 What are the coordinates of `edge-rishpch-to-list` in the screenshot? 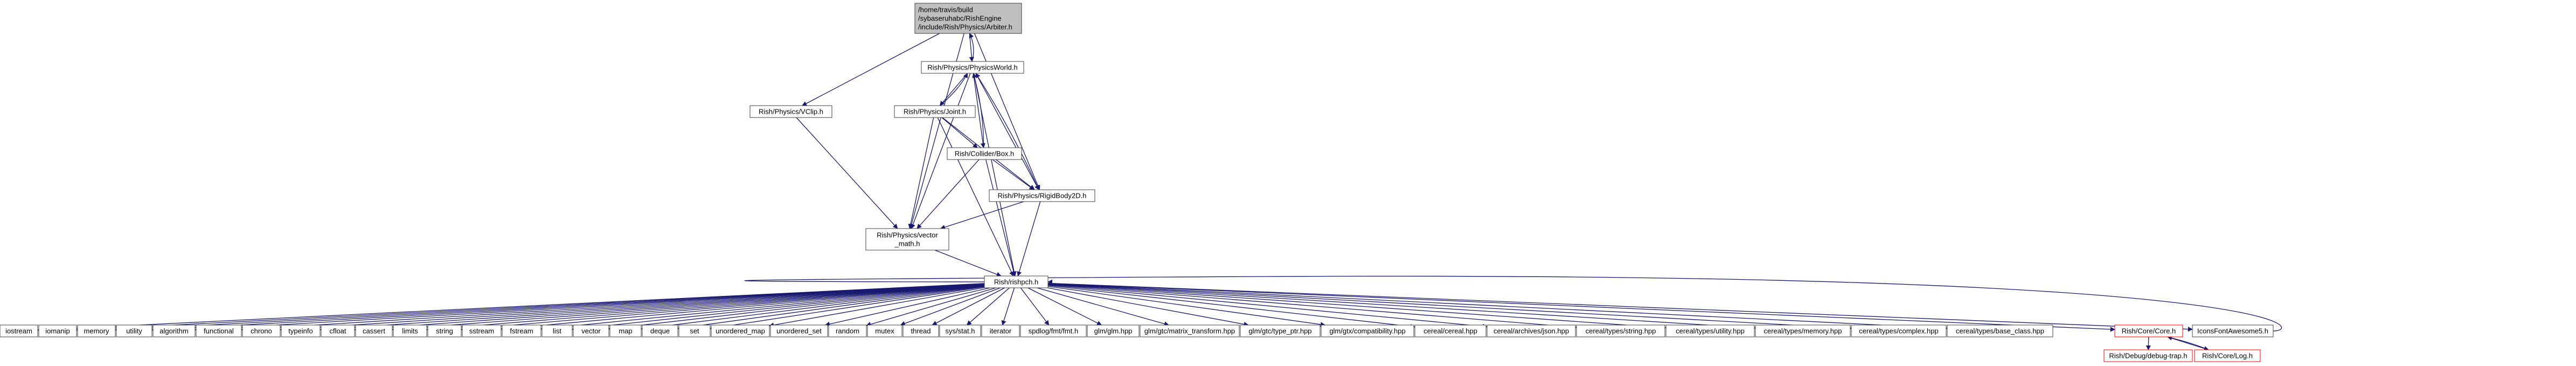 It's located at (778, 308).